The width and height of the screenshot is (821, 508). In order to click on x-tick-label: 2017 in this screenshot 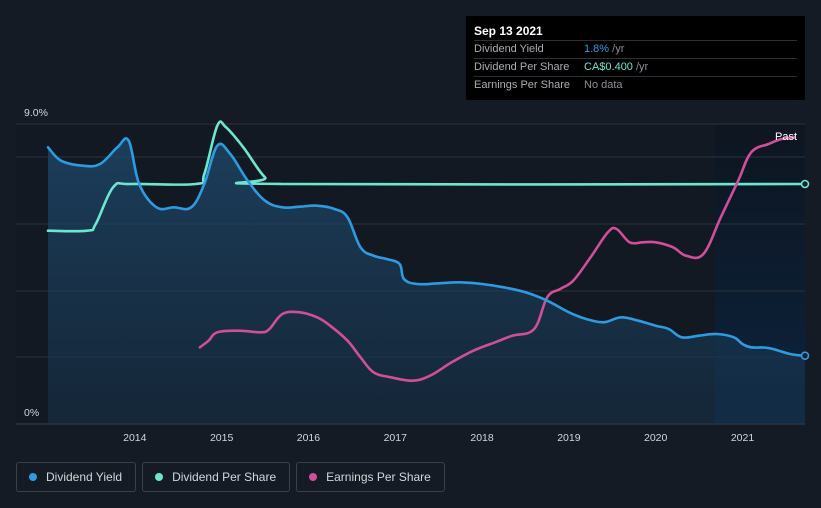, I will do `click(396, 438)`.